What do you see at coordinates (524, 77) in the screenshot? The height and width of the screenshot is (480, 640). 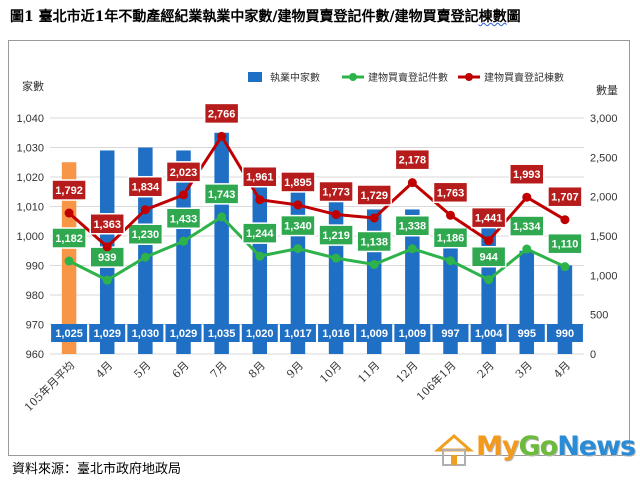 I see `legend-label: 建物買賣登記棟數` at bounding box center [524, 77].